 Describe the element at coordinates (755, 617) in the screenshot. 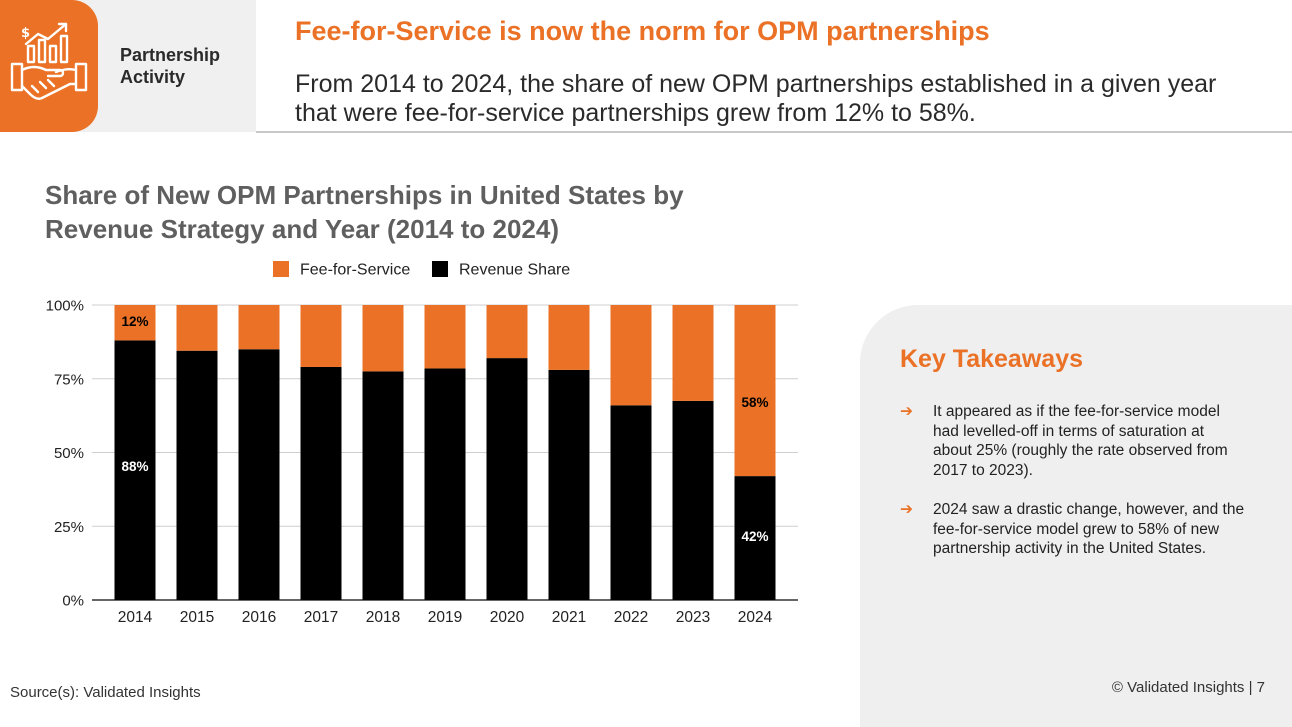

I see `x-tick-label: 2024` at that location.